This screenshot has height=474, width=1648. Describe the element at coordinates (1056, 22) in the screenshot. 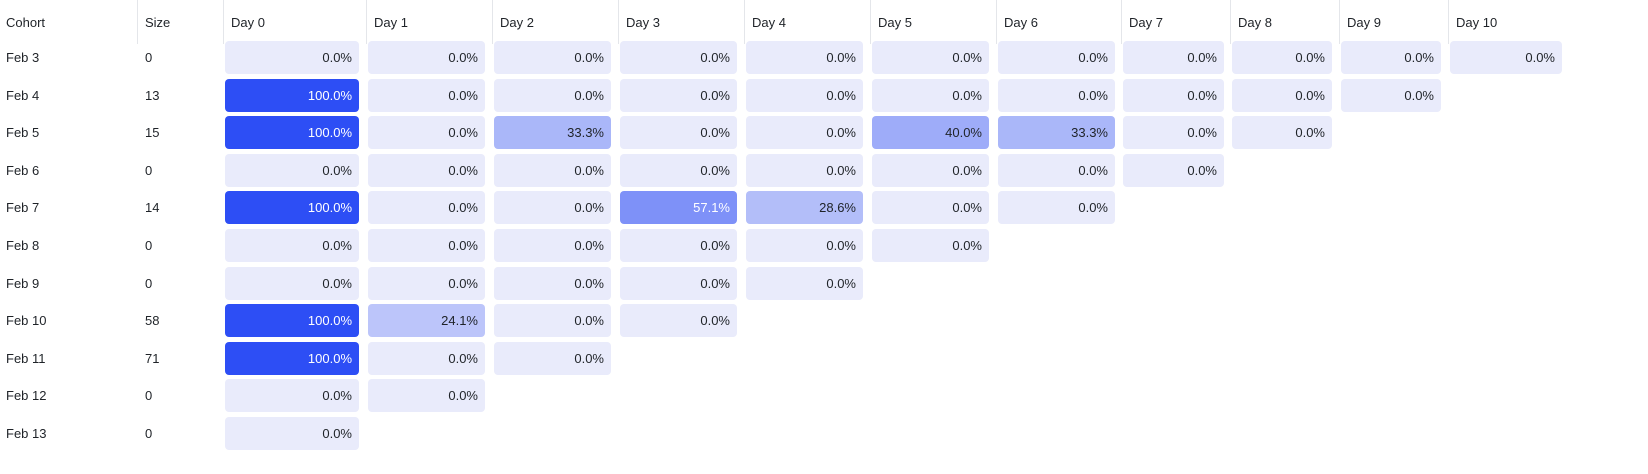

I see `column-header-day-6: Day 6` at that location.